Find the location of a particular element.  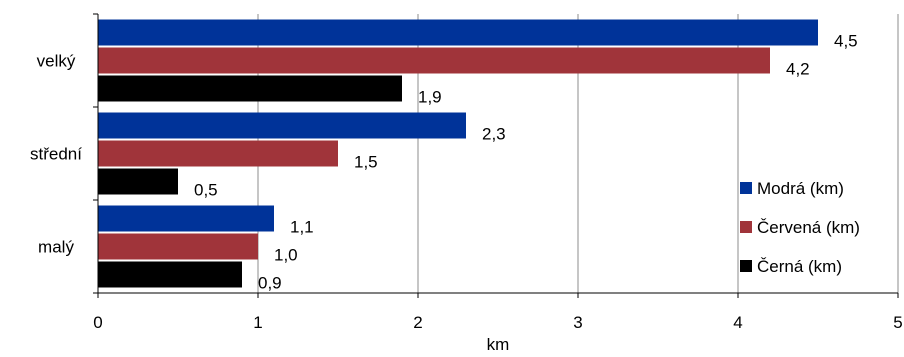

data-label: 4,5 is located at coordinates (846, 41).